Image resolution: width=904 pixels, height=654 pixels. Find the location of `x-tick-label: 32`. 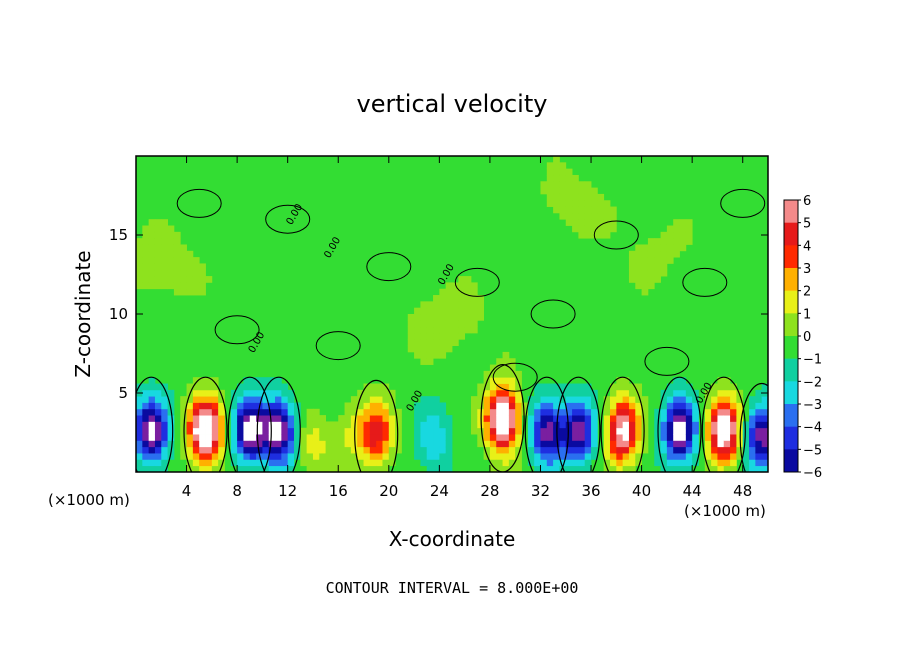

x-tick-label: 32 is located at coordinates (540, 491).